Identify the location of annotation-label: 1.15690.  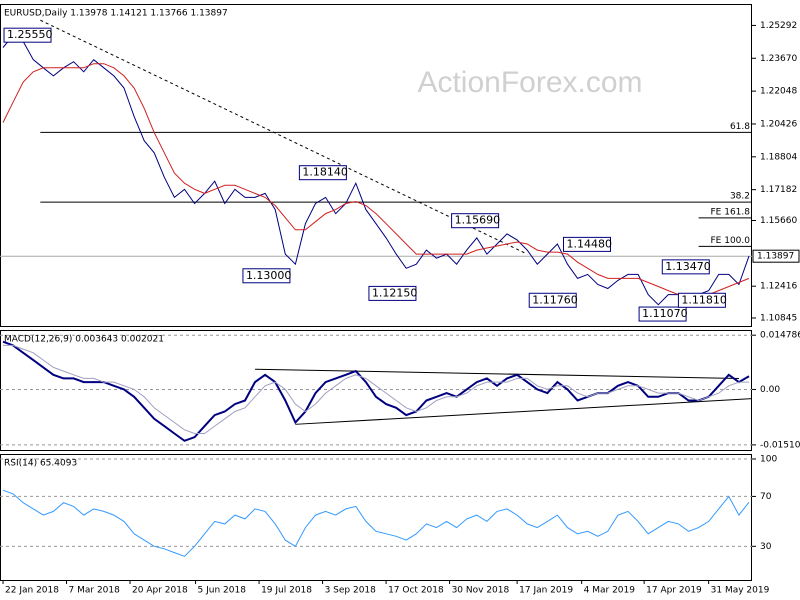
(478, 220).